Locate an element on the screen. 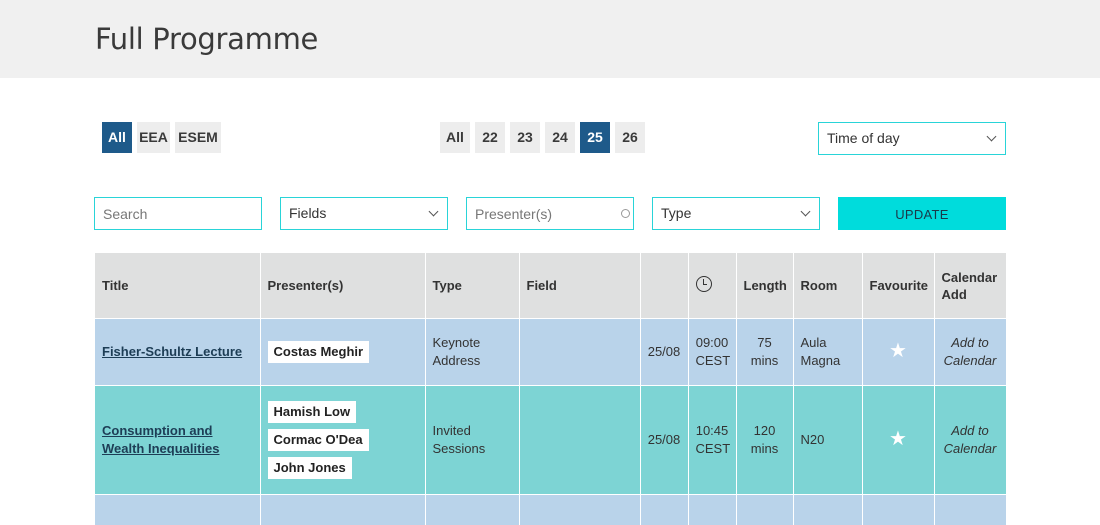 This screenshot has width=1100, height=525. update-button: UPDATE is located at coordinates (922, 213).